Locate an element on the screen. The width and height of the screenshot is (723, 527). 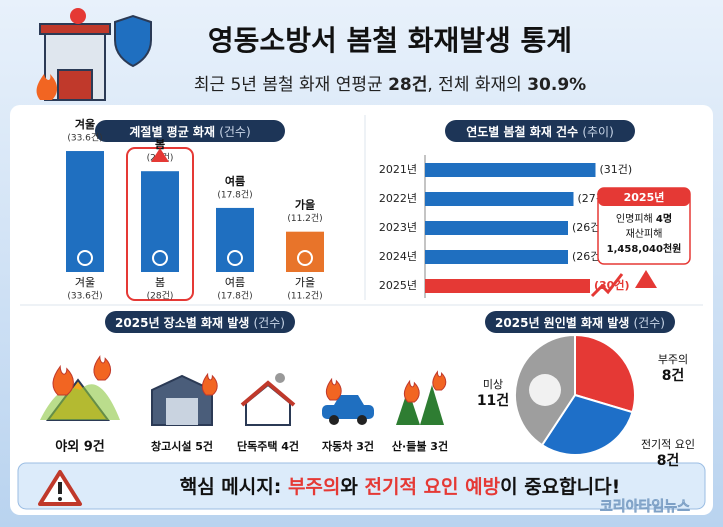
trend-arrow is located at coordinates (607, 285).